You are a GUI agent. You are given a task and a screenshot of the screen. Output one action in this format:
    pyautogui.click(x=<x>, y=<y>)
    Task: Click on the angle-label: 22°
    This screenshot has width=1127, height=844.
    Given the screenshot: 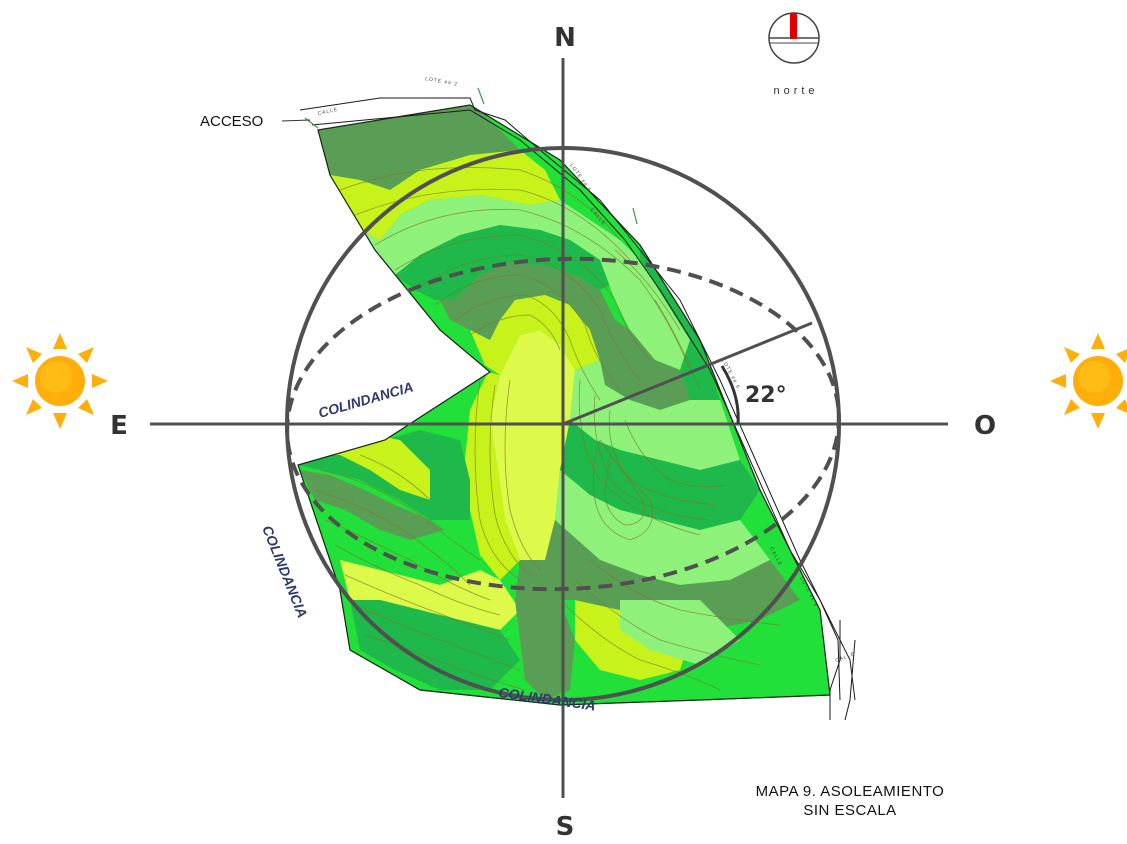 What is the action you would take?
    pyautogui.click(x=766, y=395)
    